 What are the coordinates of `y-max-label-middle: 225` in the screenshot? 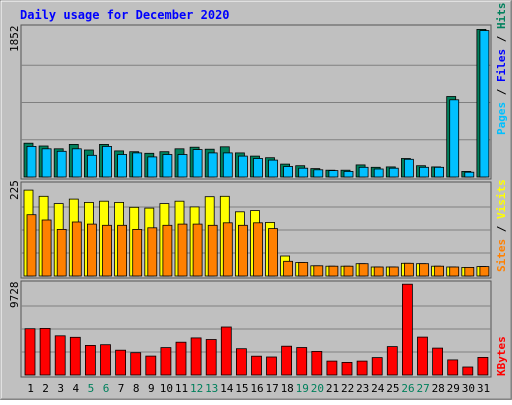 It's located at (14, 190).